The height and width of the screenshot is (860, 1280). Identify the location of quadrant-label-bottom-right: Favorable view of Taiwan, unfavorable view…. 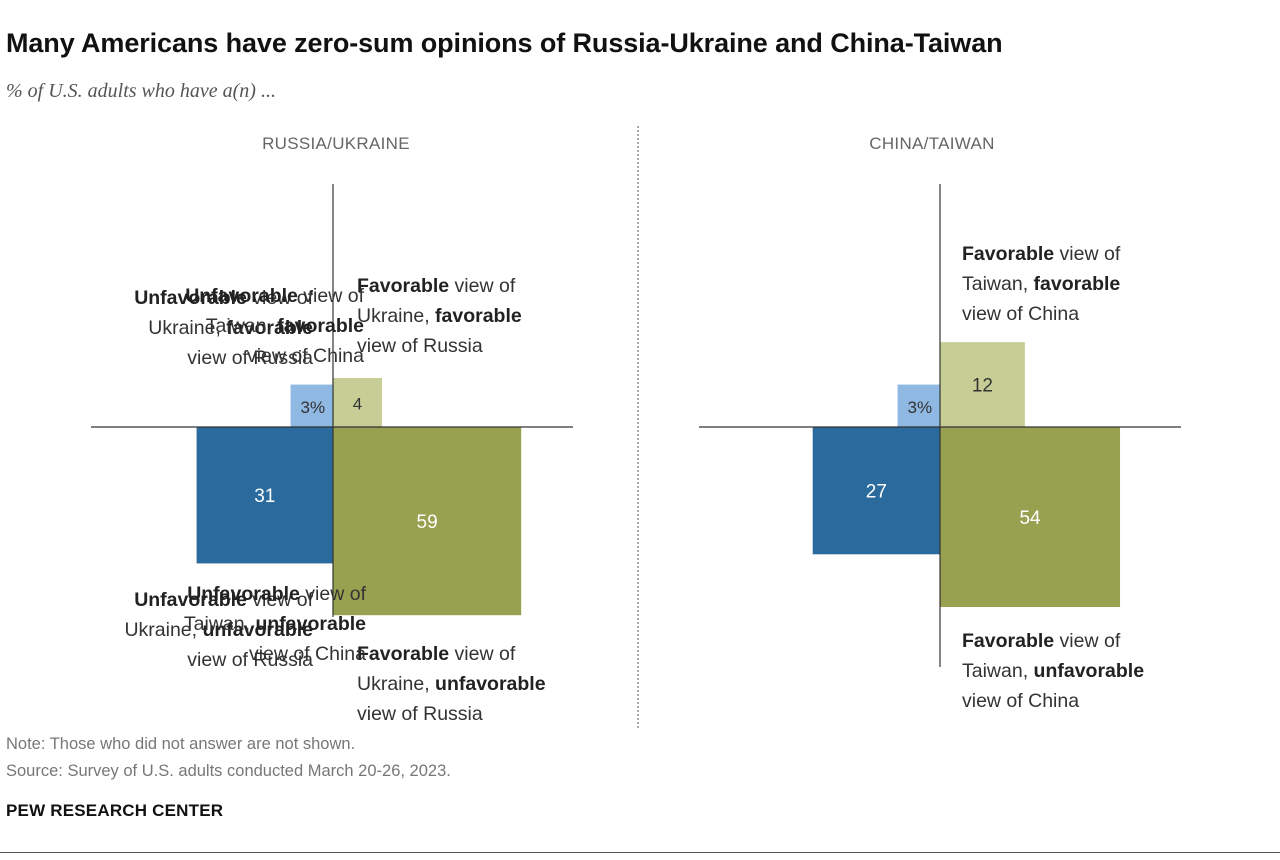
(1053, 671).